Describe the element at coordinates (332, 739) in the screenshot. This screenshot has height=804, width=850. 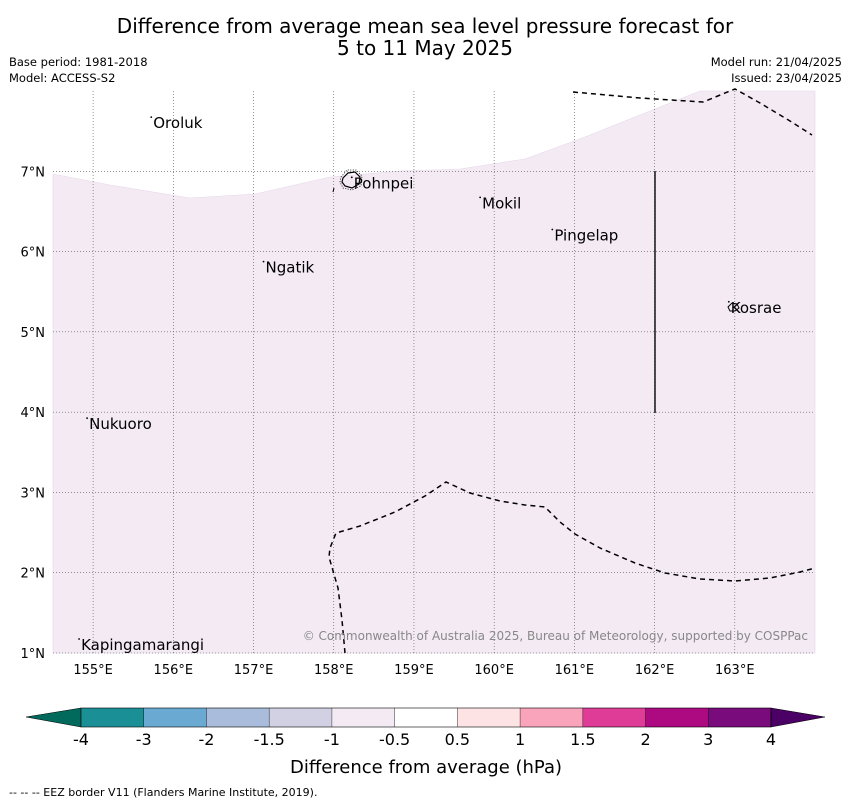
I see `colorbar-tick-label: -1` at that location.